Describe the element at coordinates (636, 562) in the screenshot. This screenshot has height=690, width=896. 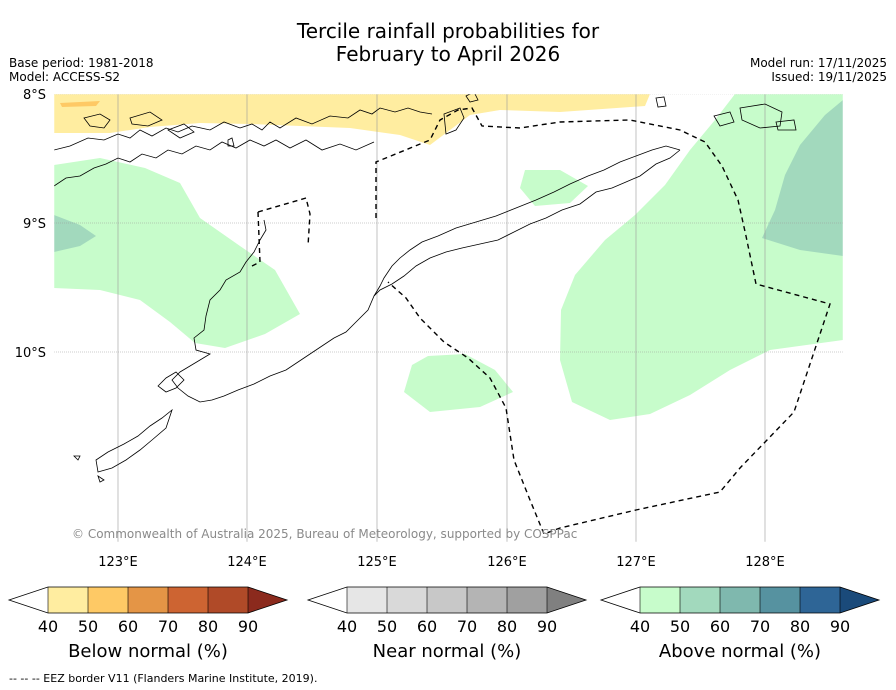
I see `lon-label-127e: 127°E` at that location.